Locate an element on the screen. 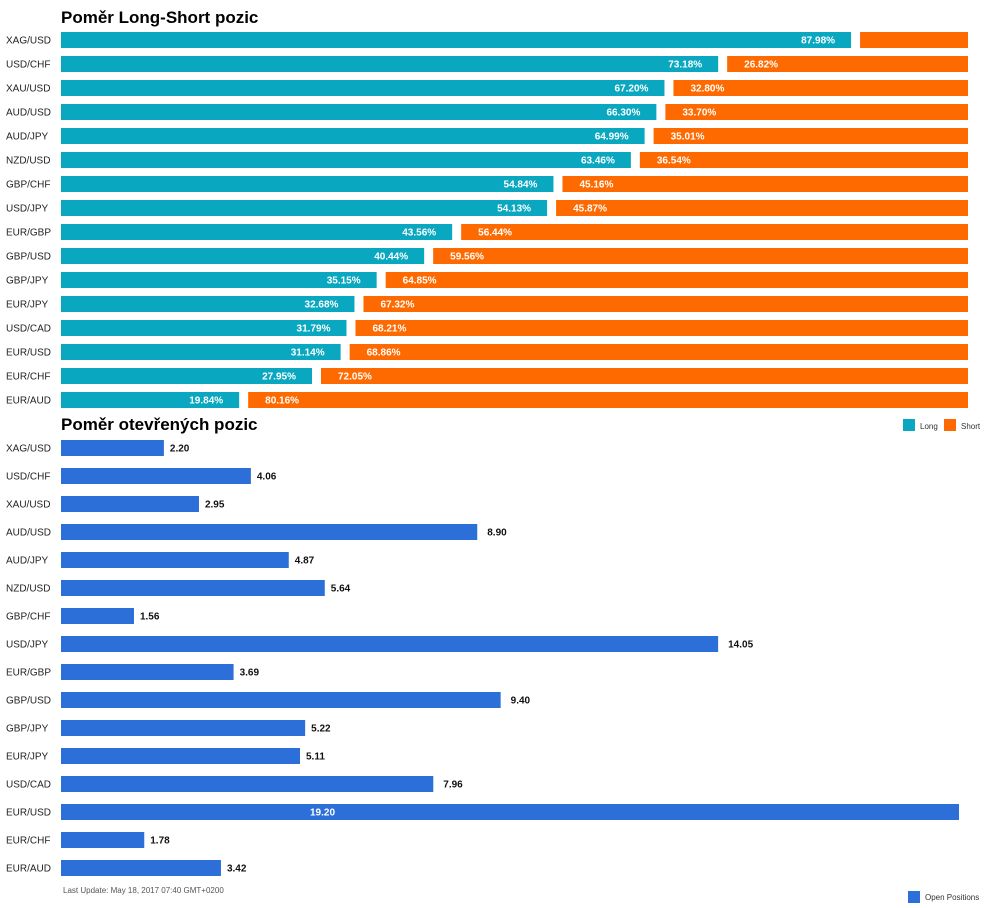  ls-category-label-aud-jpy: AUD/JPY is located at coordinates (27, 137).